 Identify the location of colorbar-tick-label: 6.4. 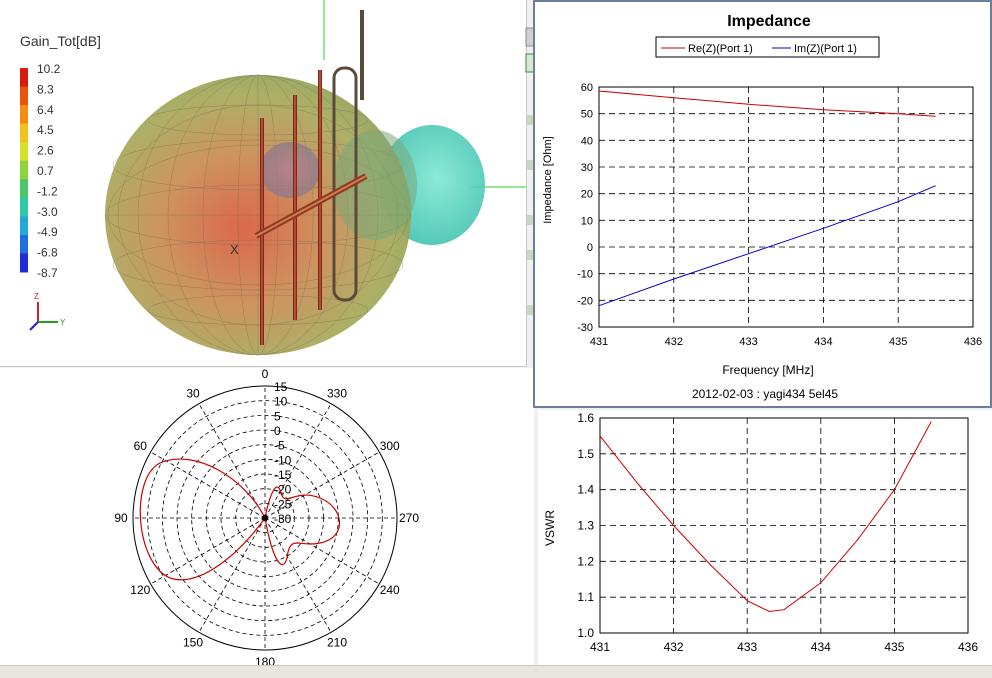
(45, 110).